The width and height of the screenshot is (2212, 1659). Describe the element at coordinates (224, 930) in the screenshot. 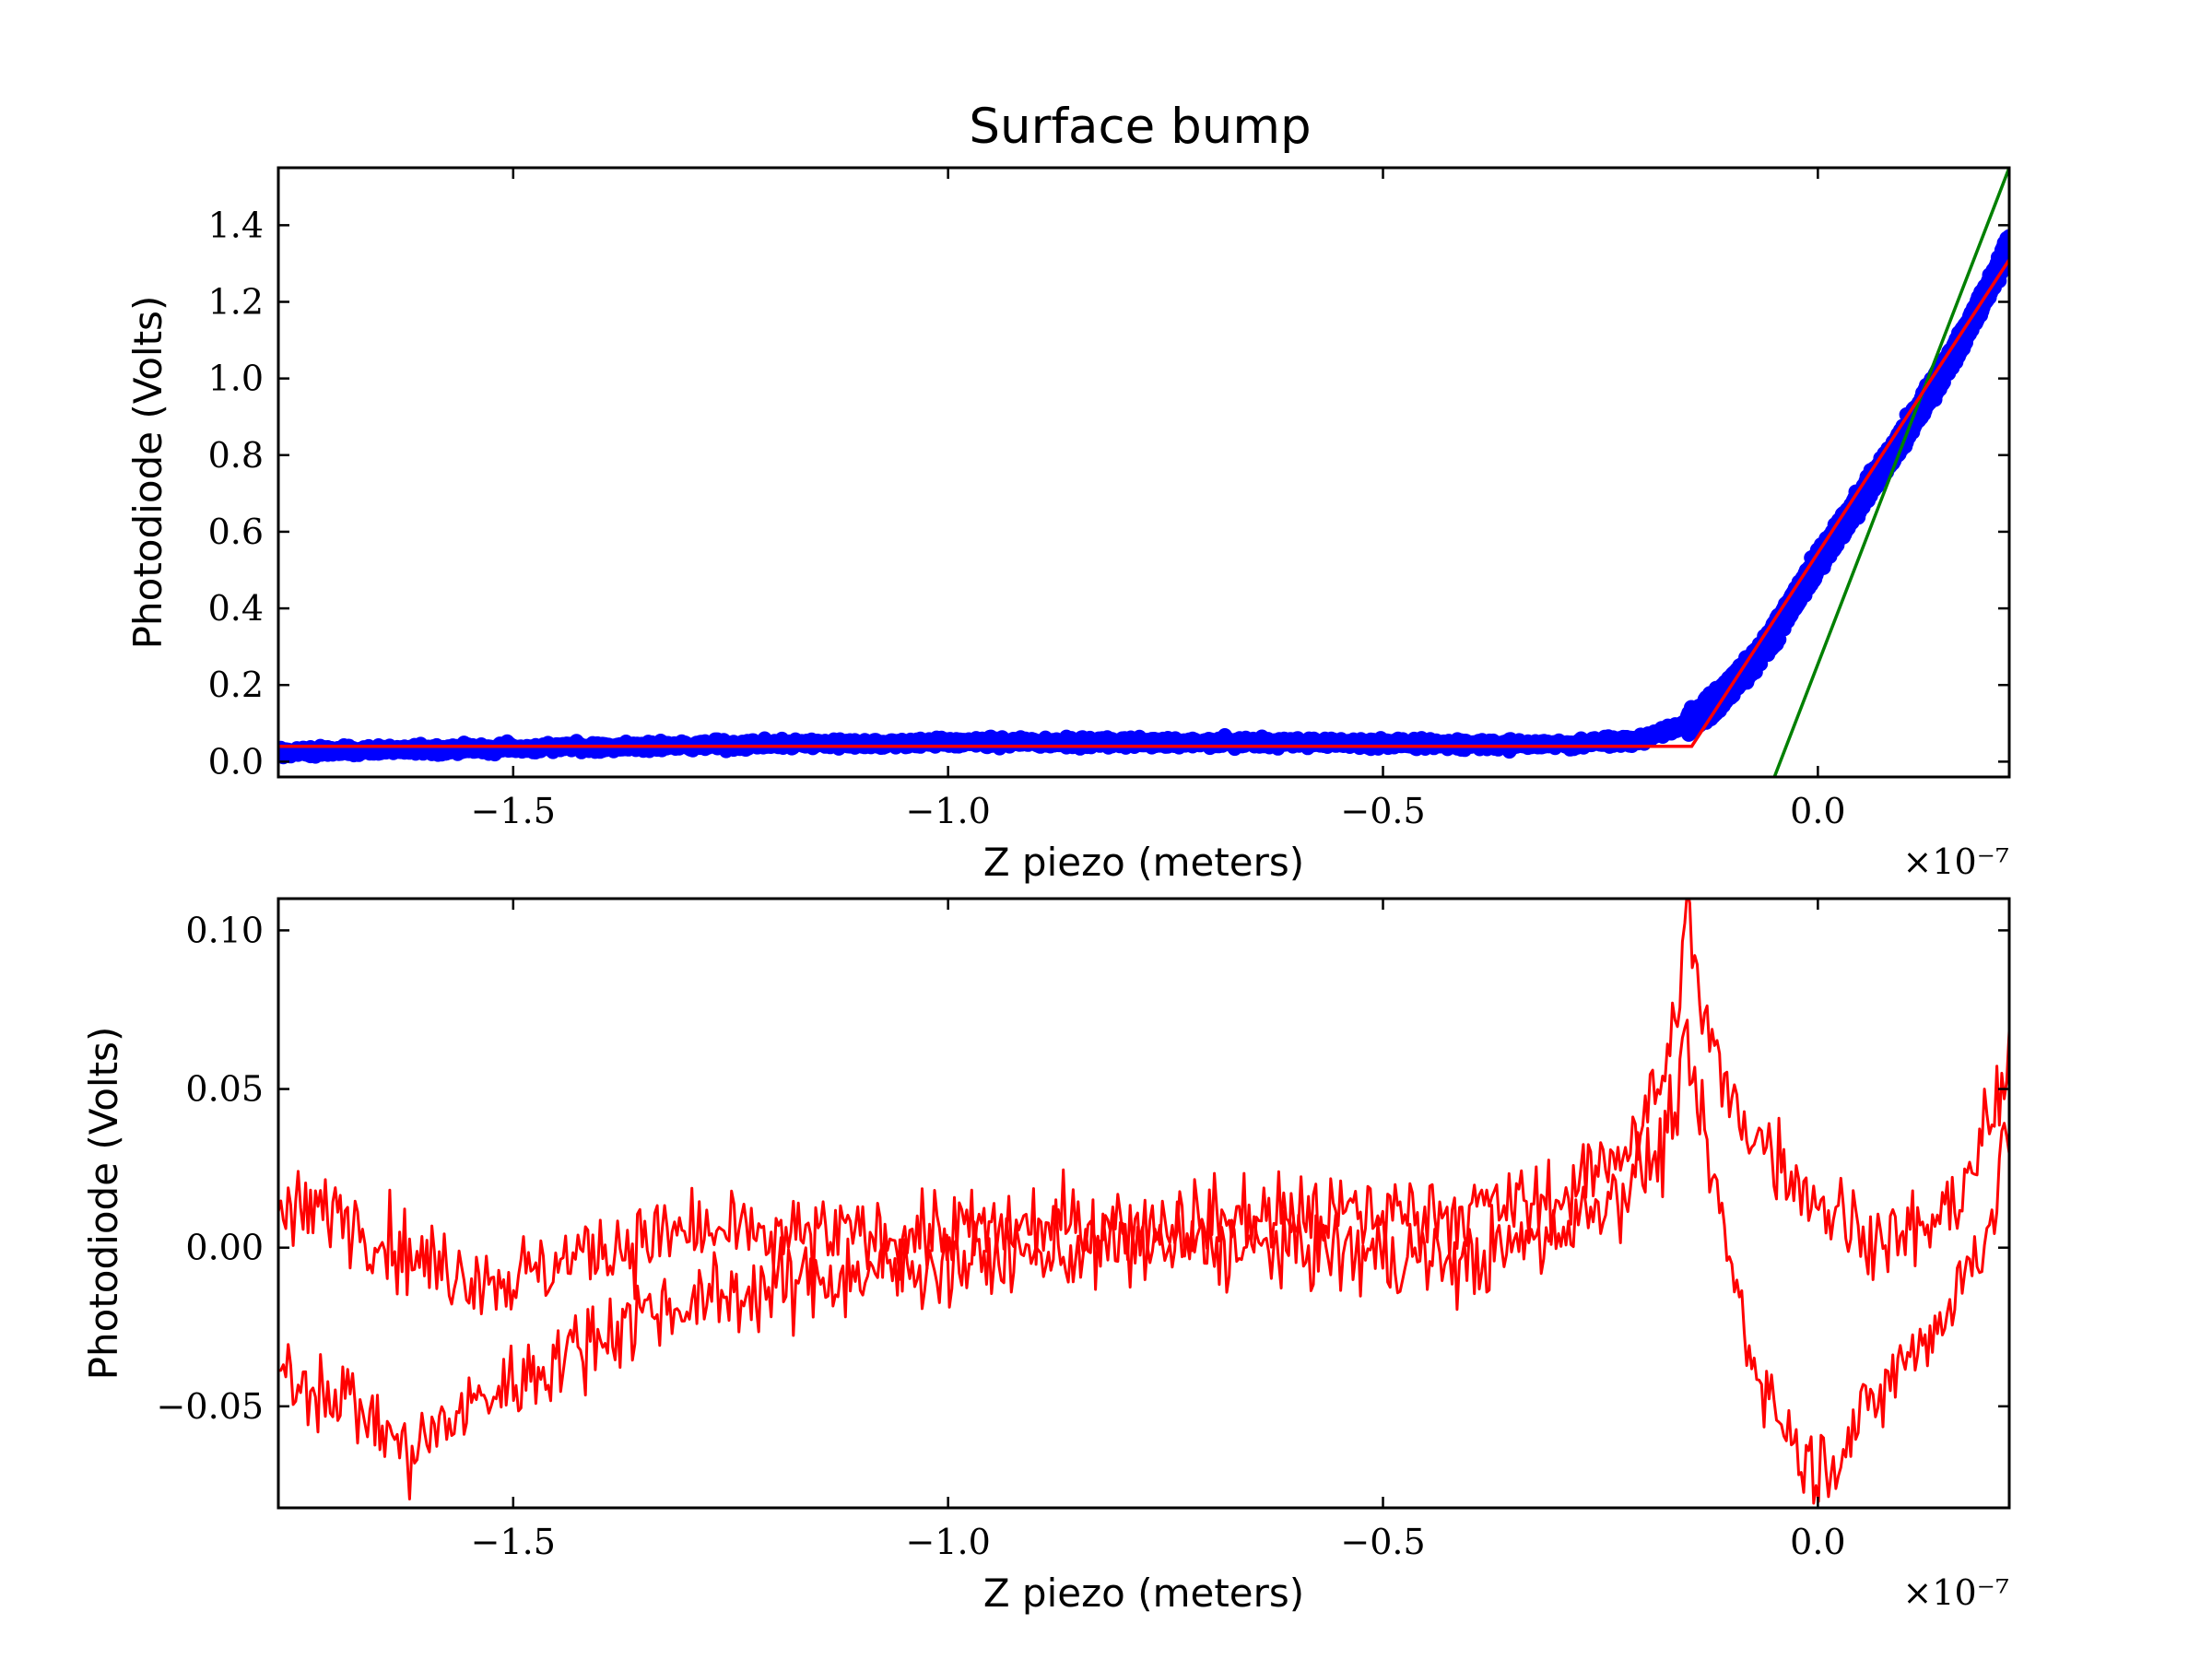

I see `y-tick-label: 0.10` at that location.